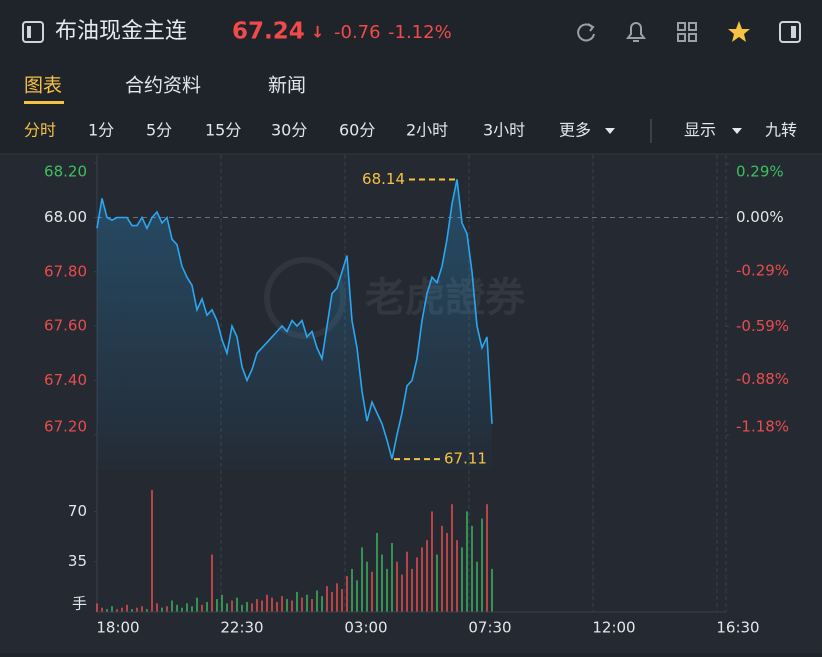  What do you see at coordinates (77, 511) in the screenshot?
I see `volume-tick-label: 70` at bounding box center [77, 511].